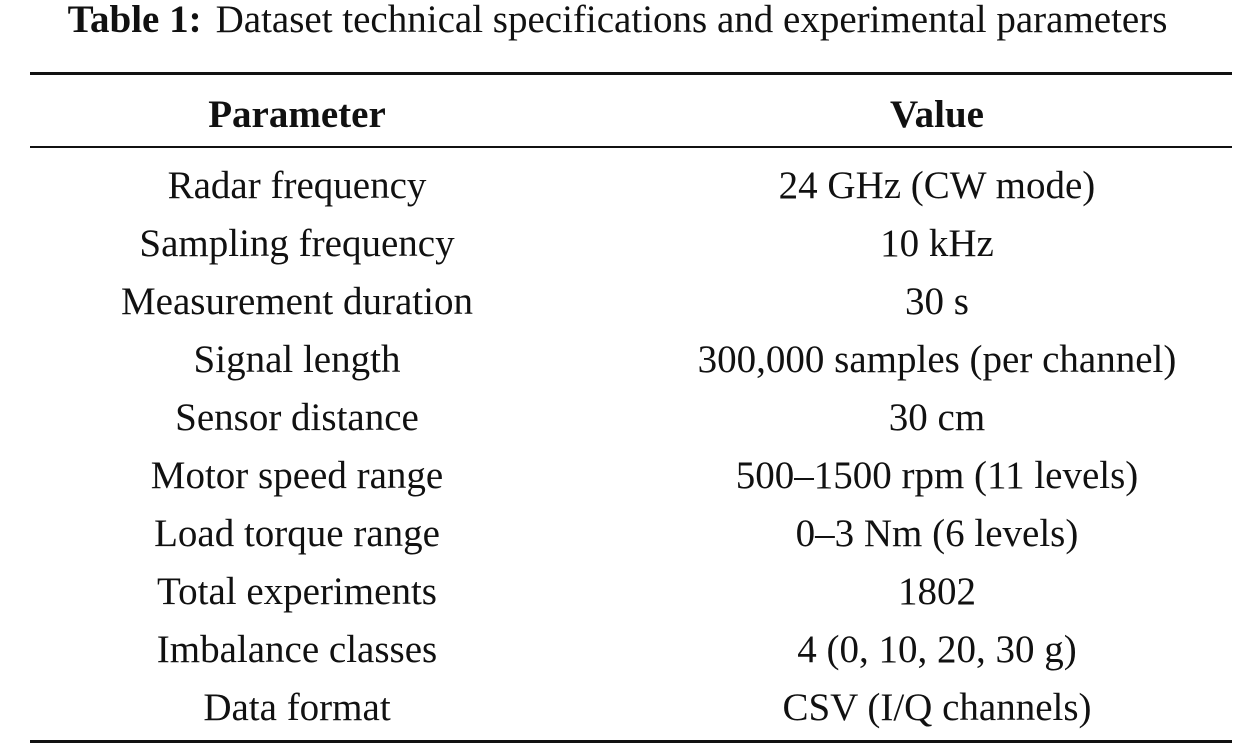 Image resolution: width=1235 pixels, height=747 pixels. I want to click on bottom-rule, so click(631, 741).